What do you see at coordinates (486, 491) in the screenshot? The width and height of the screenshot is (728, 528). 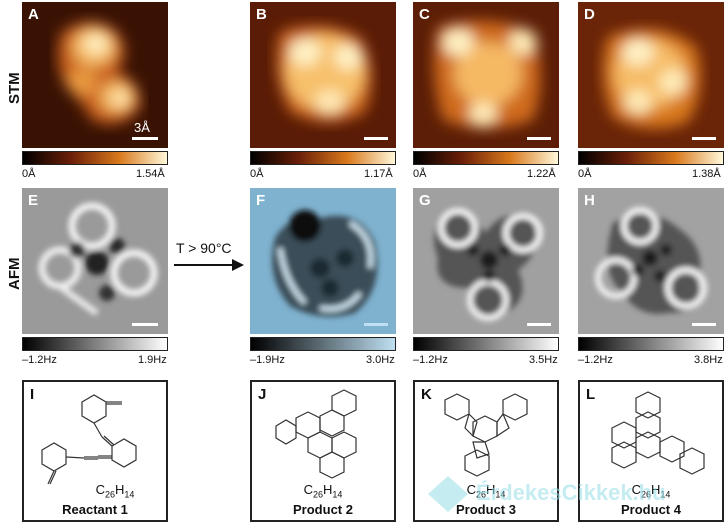 I see `formula-k: C26H14` at bounding box center [486, 491].